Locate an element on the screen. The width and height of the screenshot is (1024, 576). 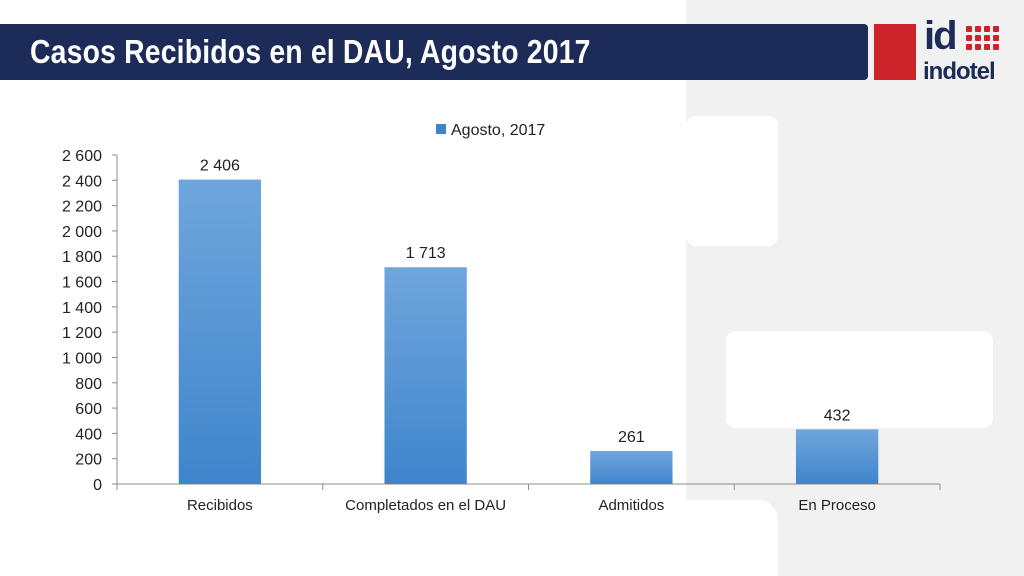
chart-legend: Agosto, 2017 is located at coordinates (490, 130).